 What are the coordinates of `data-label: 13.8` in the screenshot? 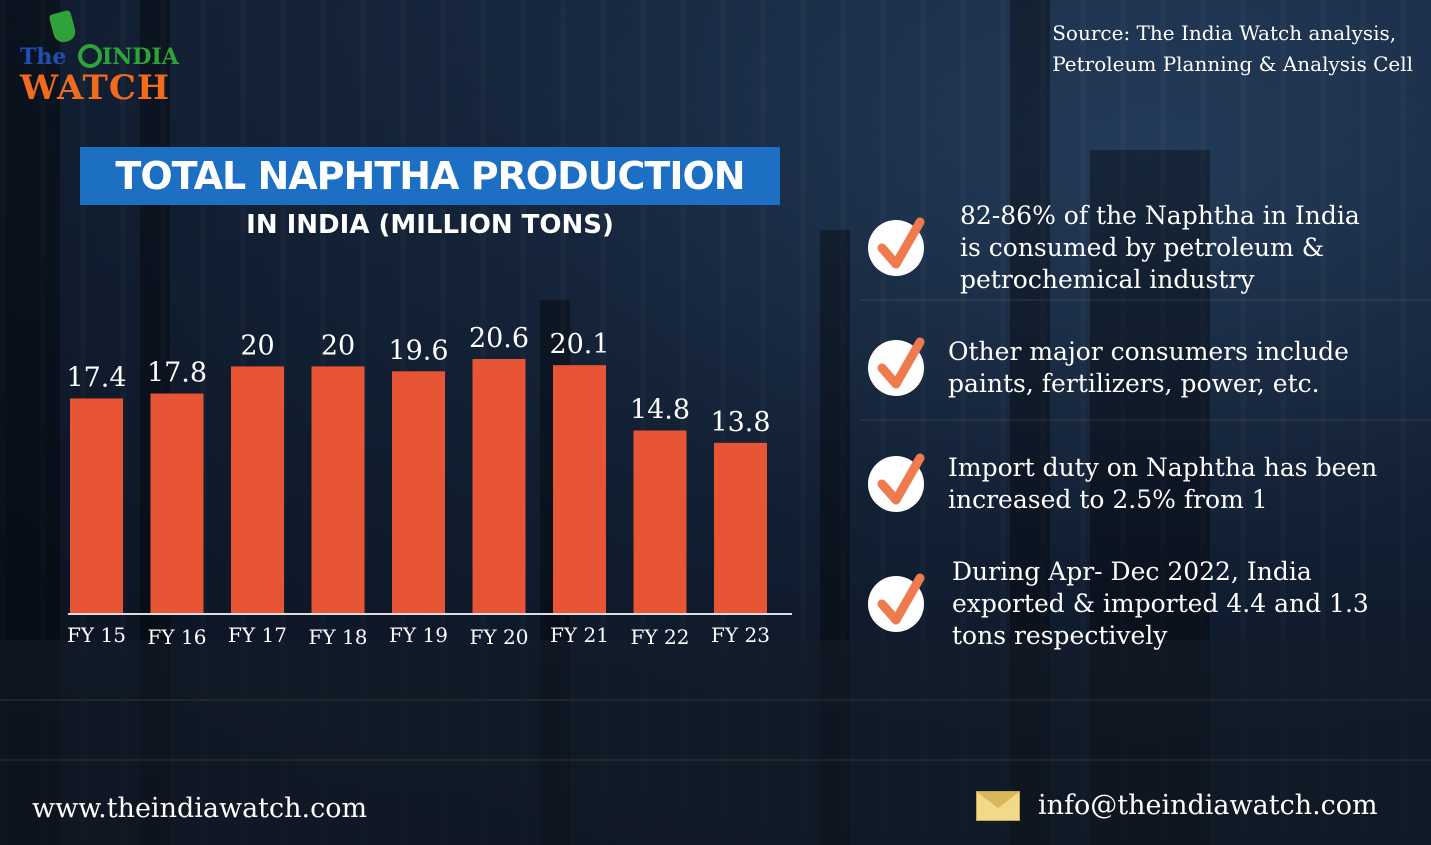 It's located at (740, 422).